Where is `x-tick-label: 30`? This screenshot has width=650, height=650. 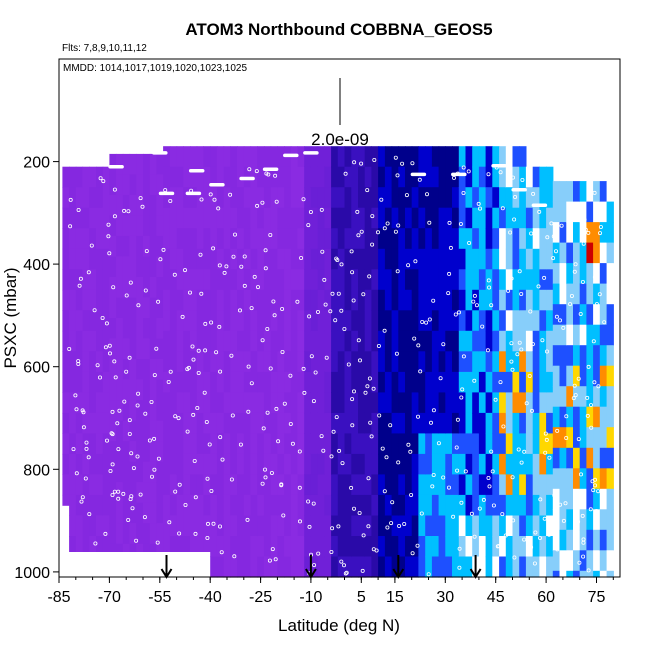 x-tick-label: 30 is located at coordinates (445, 597).